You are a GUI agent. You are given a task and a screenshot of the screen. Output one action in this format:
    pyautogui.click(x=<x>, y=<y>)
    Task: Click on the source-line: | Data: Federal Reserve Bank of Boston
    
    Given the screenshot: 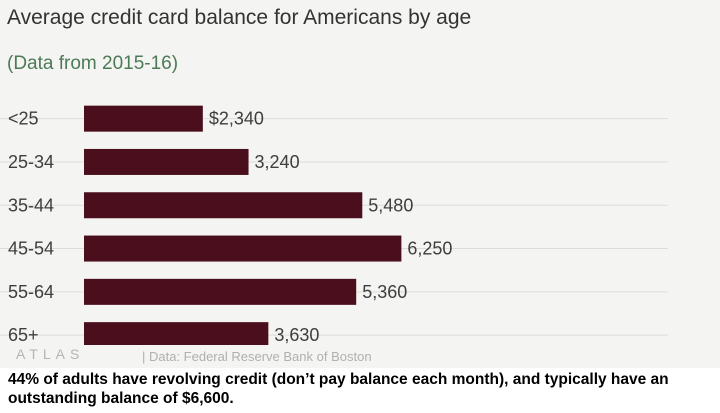 What is the action you would take?
    pyautogui.click(x=257, y=356)
    